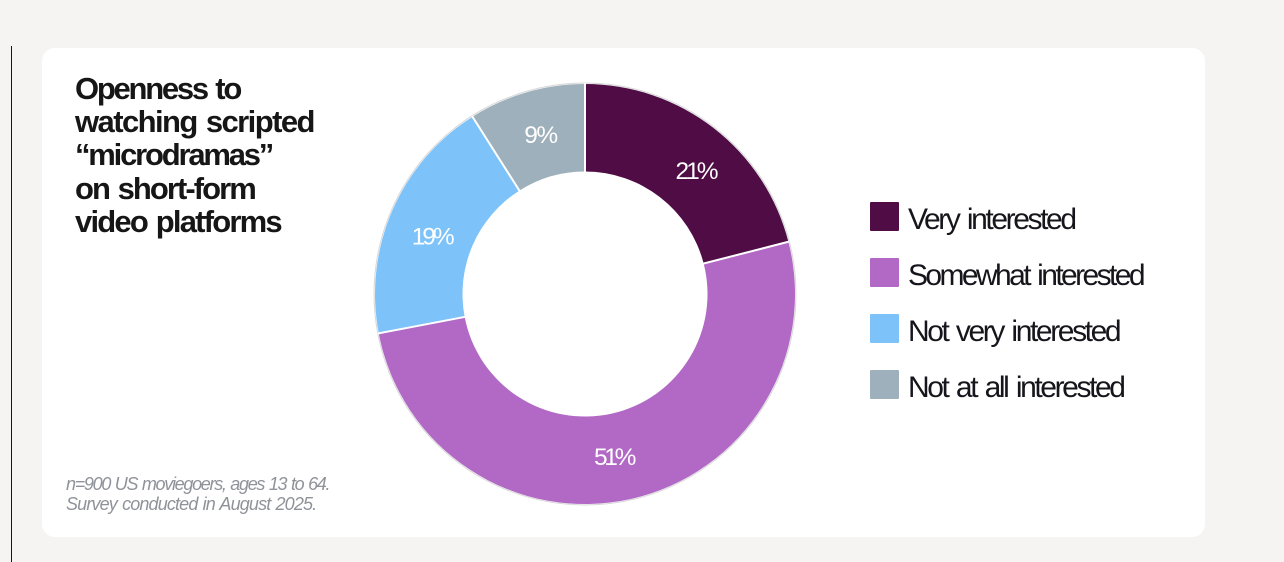  I want to click on svg-text: 19%, so click(433, 237).